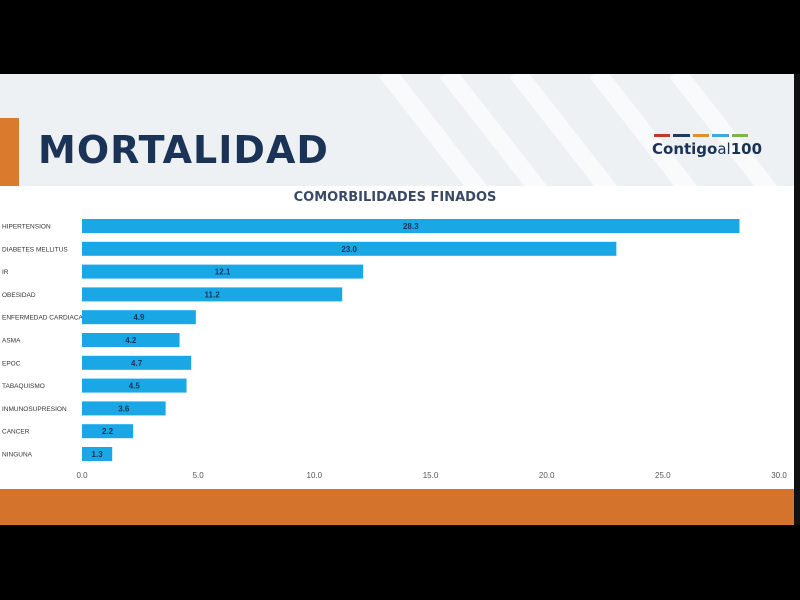  I want to click on data-label: 2.2, so click(108, 431).